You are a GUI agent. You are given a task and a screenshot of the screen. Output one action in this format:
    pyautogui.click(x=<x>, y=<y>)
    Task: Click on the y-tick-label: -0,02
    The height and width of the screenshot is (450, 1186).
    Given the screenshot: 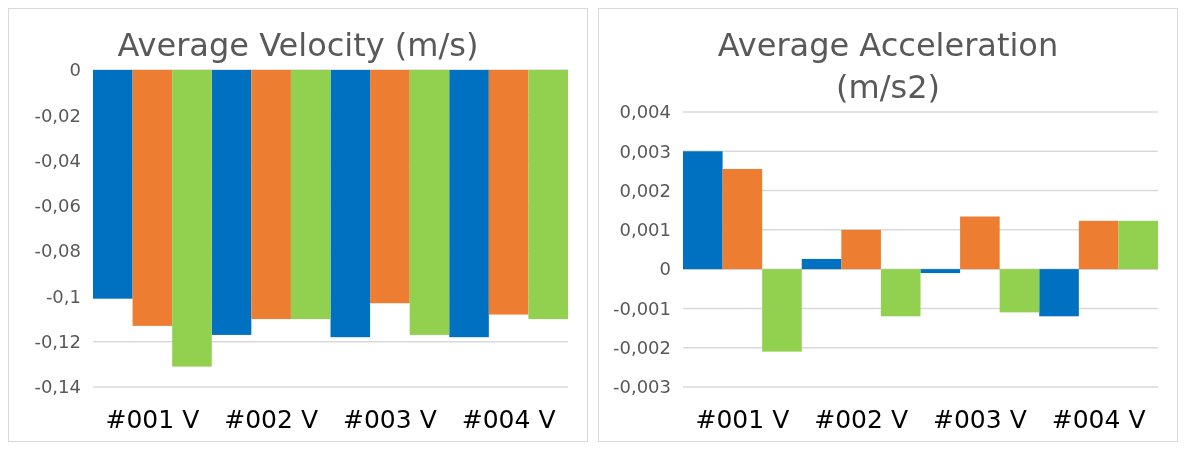 What is the action you would take?
    pyautogui.click(x=57, y=115)
    